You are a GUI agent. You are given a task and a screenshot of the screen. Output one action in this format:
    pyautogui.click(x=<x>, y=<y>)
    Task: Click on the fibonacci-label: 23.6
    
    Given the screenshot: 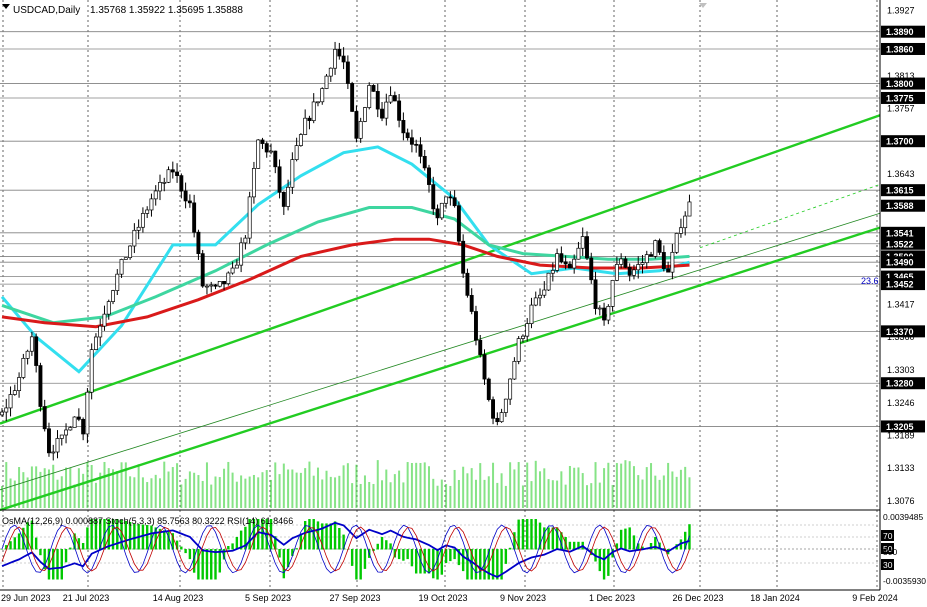 What is the action you would take?
    pyautogui.click(x=870, y=281)
    